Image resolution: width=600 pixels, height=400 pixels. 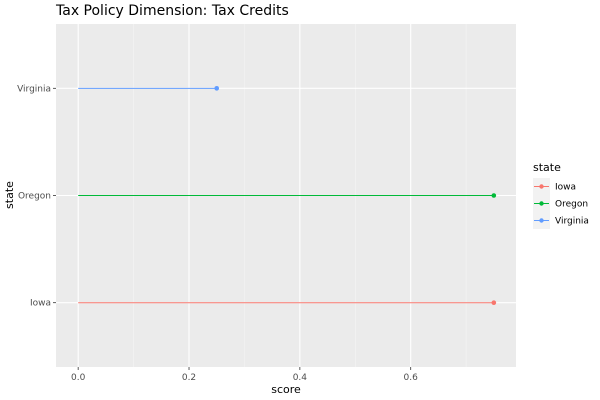 I want to click on x-axis: 0.0 0.2 0.4 0.6, so click(x=244, y=375).